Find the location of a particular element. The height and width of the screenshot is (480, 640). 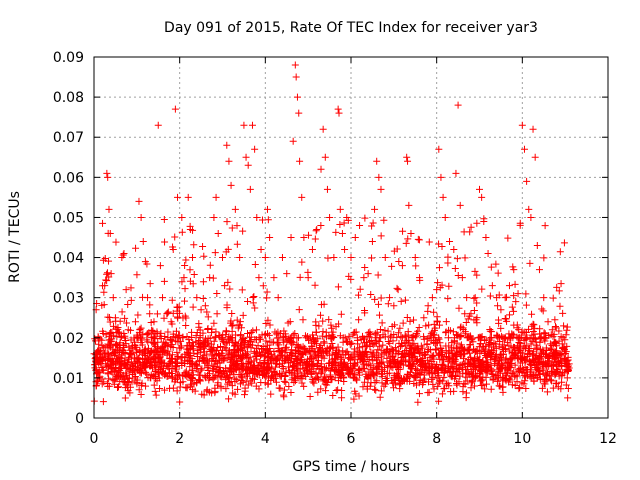

y-tick-label: 0.07 is located at coordinates (68, 138).